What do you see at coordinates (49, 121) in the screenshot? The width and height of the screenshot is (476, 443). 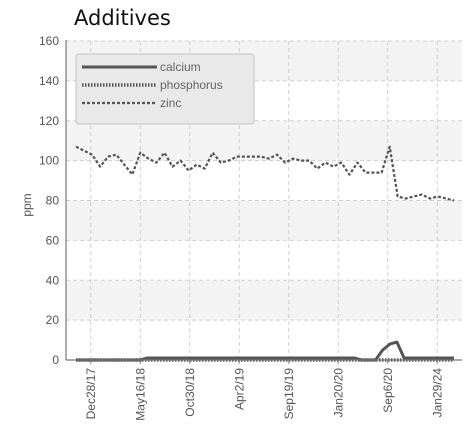 I see `y-tick-label: 120` at bounding box center [49, 121].